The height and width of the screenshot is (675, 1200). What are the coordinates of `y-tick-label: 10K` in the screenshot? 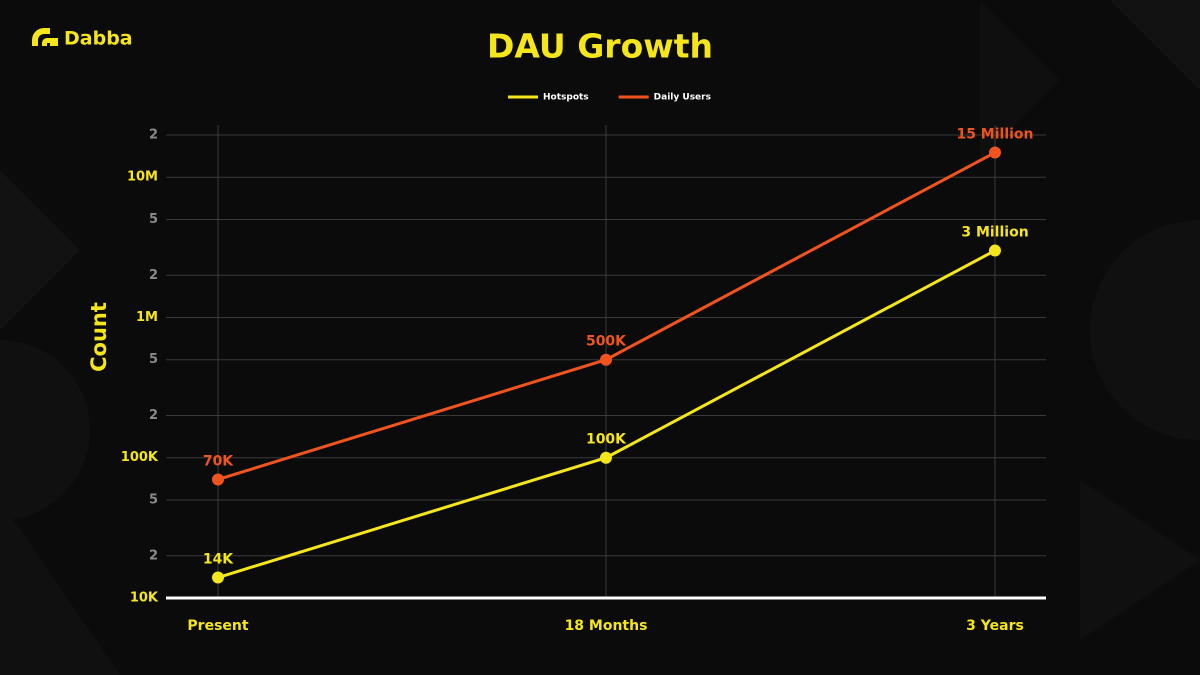 It's located at (144, 598).